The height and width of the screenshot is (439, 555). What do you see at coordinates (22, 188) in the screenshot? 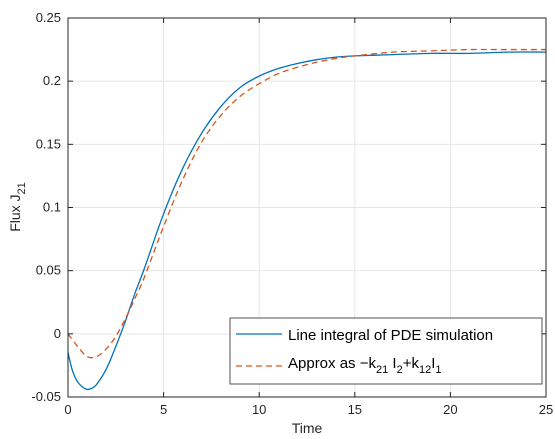
I see `y-axis-label-subscript: 21` at bounding box center [22, 188].